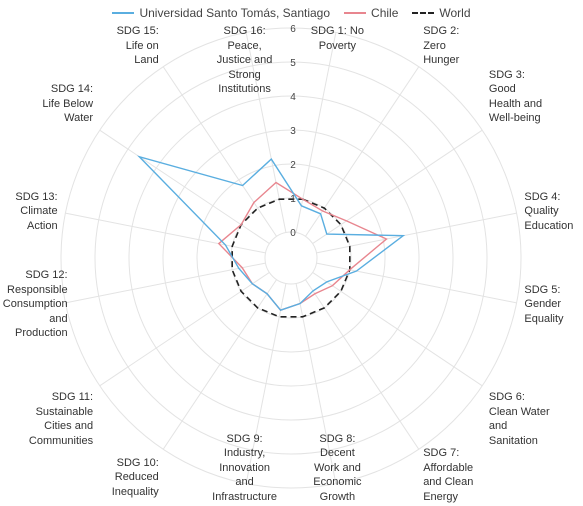 The height and width of the screenshot is (506, 583). I want to click on legend-item-world: World, so click(441, 13).